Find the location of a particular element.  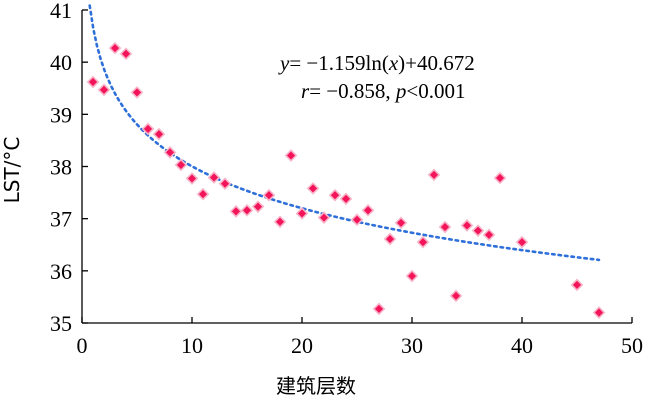

regression-stats: r= −0.858, p<0.001 is located at coordinates (383, 91).